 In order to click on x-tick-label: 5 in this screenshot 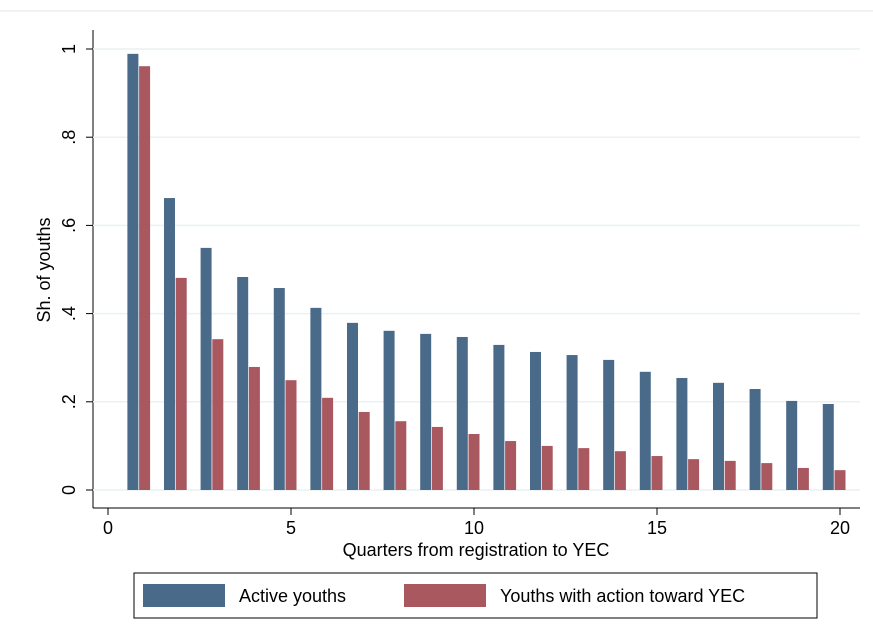, I will do `click(291, 528)`.